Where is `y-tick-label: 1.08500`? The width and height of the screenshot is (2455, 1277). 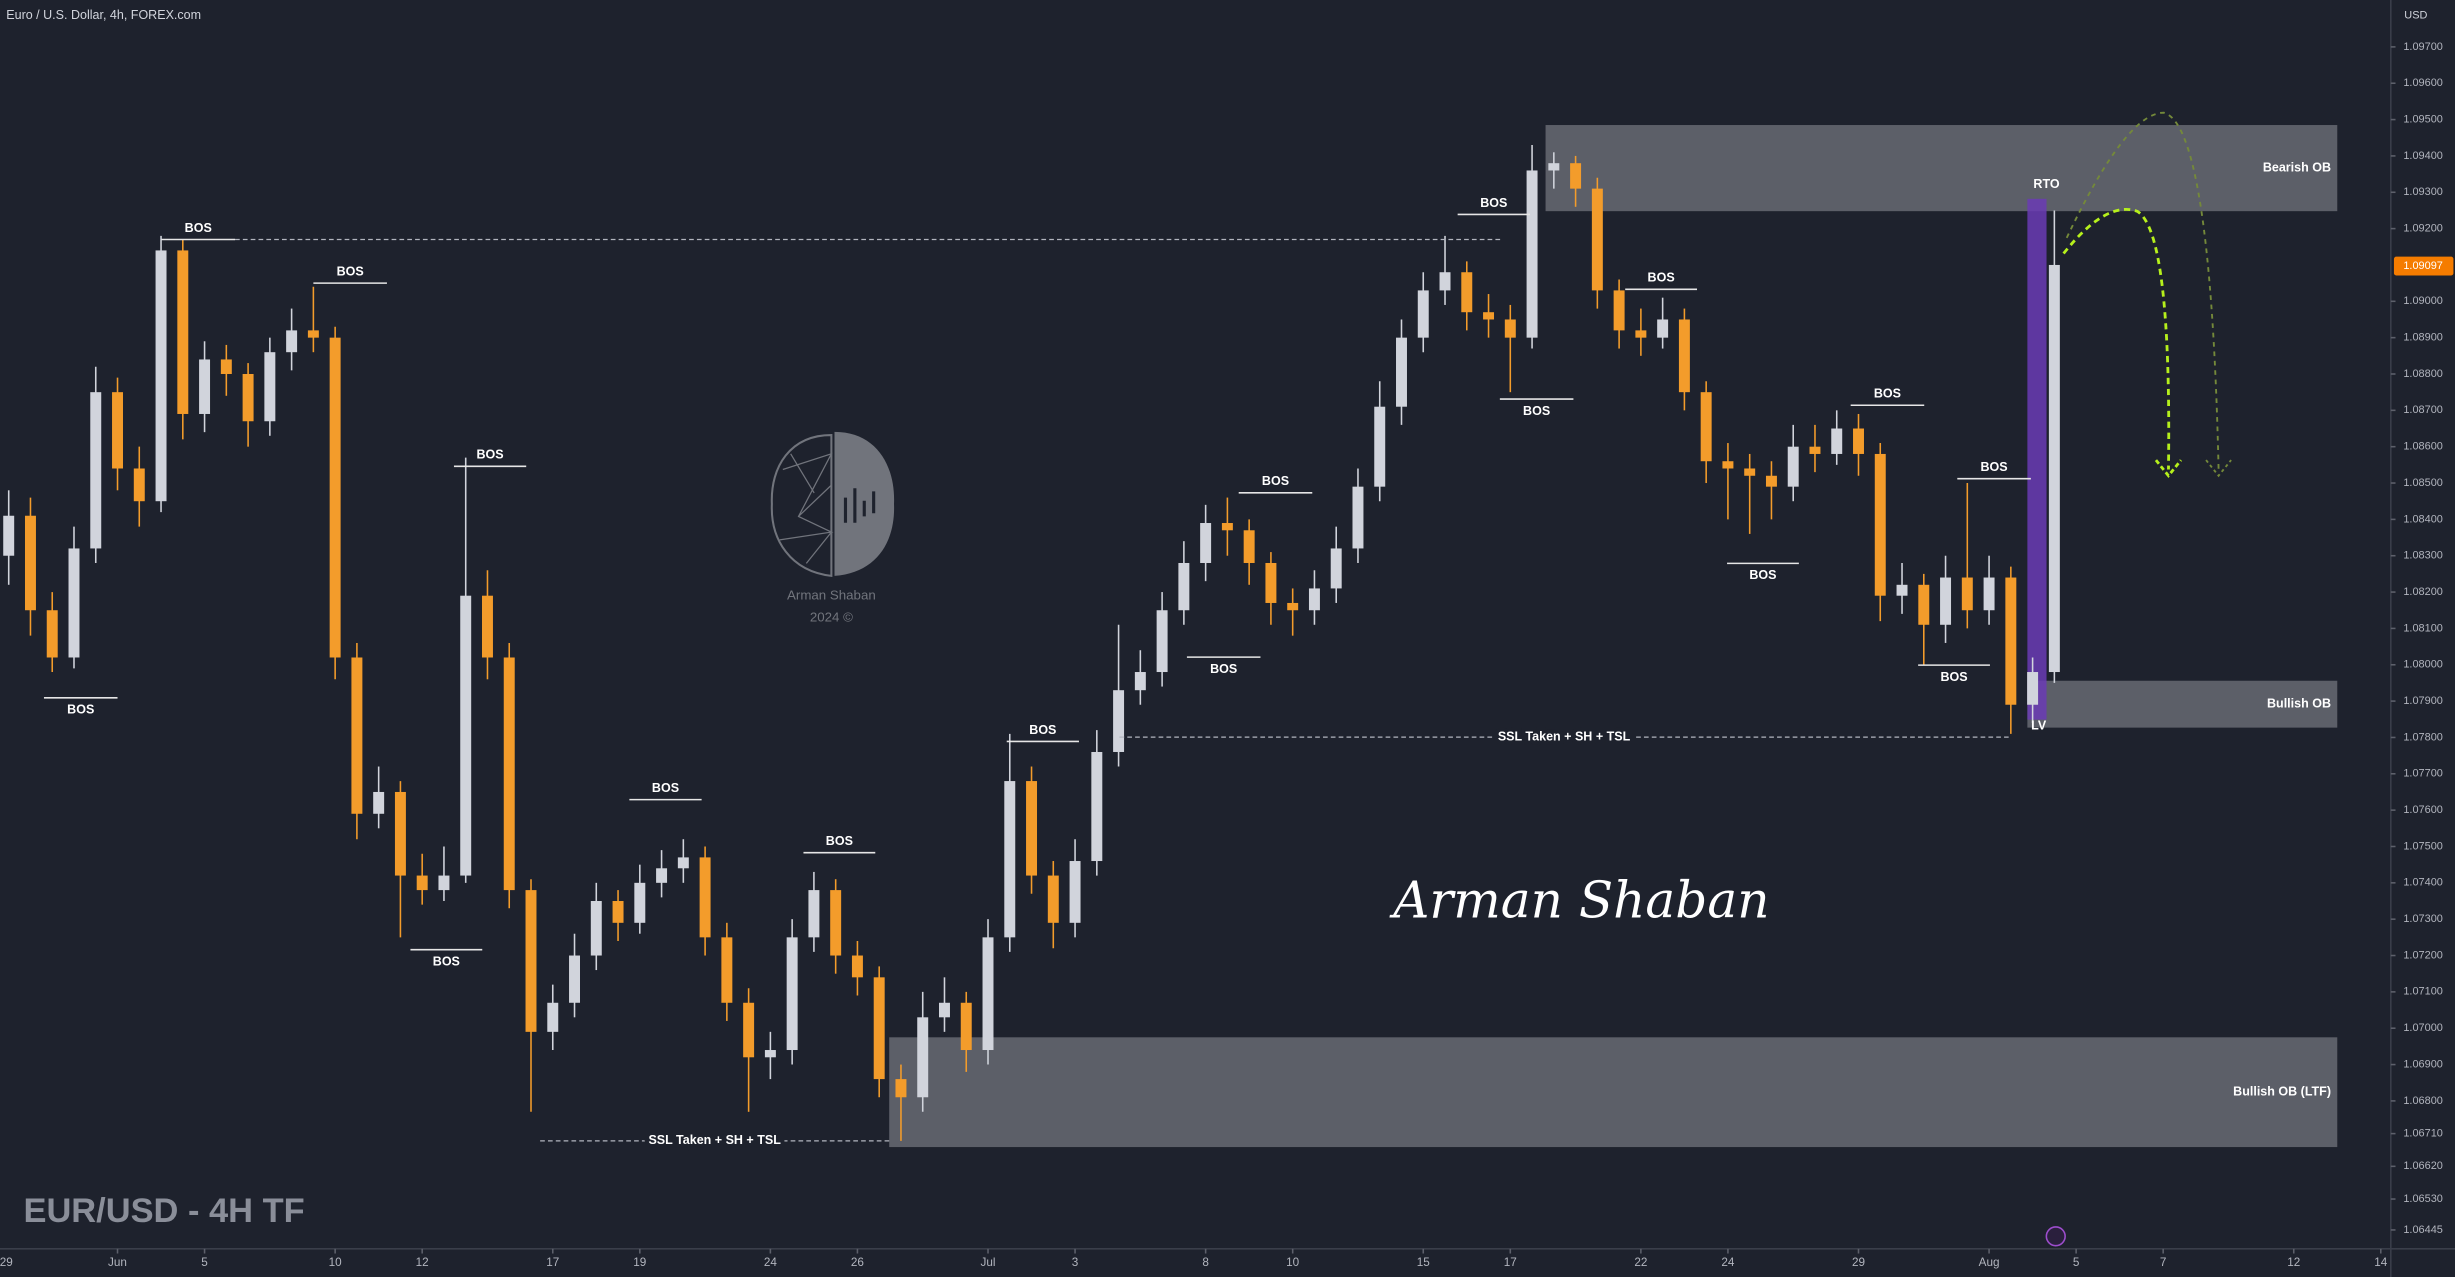 y-tick-label: 1.08500 is located at coordinates (2423, 483).